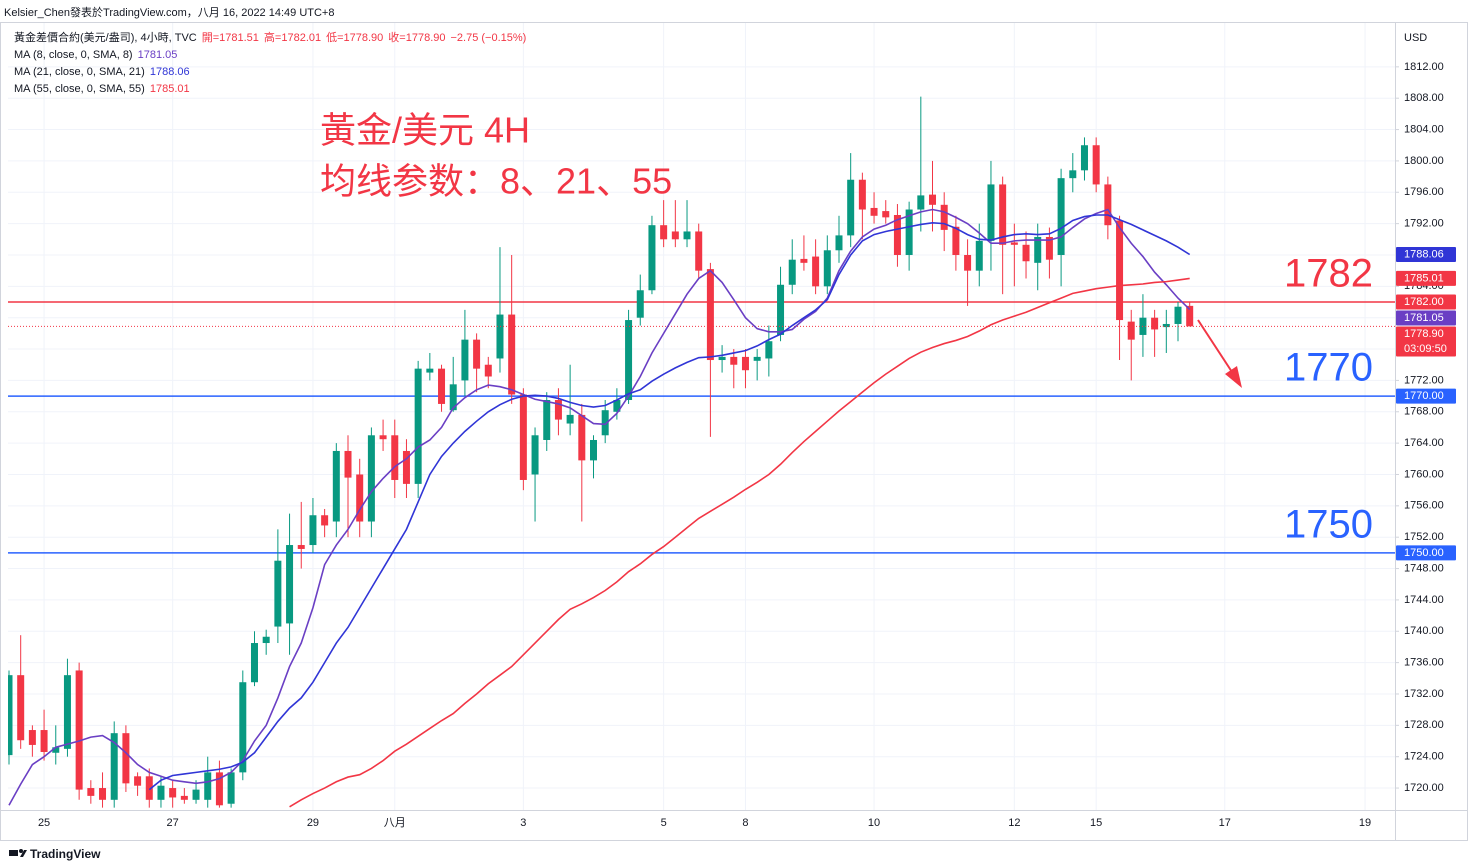 Image resolution: width=1469 pixels, height=868 pixels. I want to click on x-tick-label: 12, so click(1014, 823).